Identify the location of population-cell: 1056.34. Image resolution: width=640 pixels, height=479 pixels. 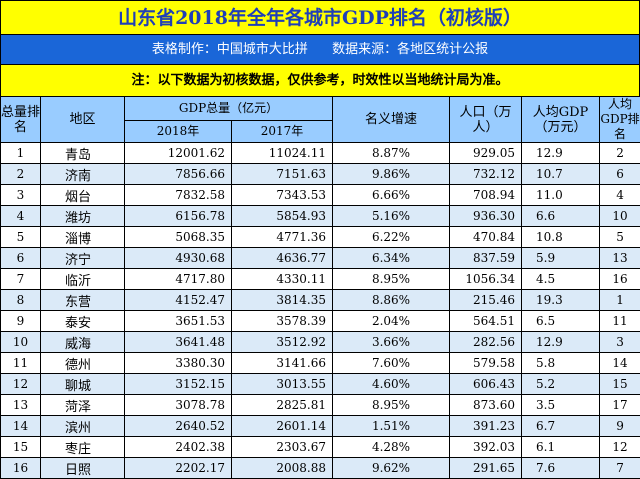
(486, 279).